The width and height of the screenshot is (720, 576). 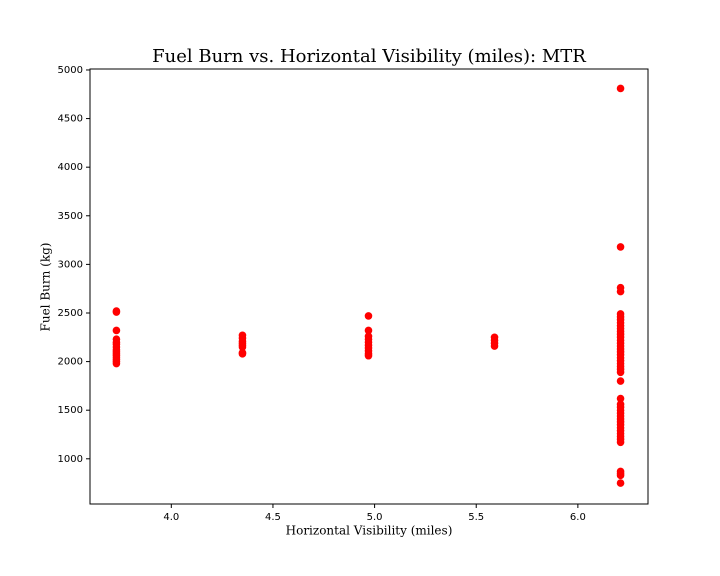 I want to click on y-axis-label: Fuel Burn (kg), so click(x=46, y=287).